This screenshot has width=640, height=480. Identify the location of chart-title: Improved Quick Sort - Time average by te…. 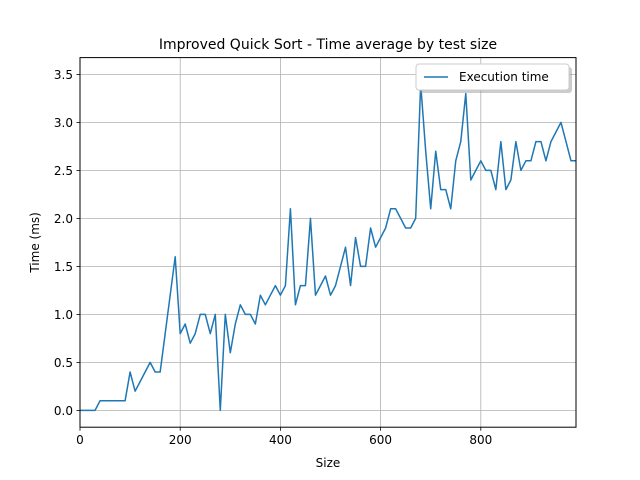
(328, 45).